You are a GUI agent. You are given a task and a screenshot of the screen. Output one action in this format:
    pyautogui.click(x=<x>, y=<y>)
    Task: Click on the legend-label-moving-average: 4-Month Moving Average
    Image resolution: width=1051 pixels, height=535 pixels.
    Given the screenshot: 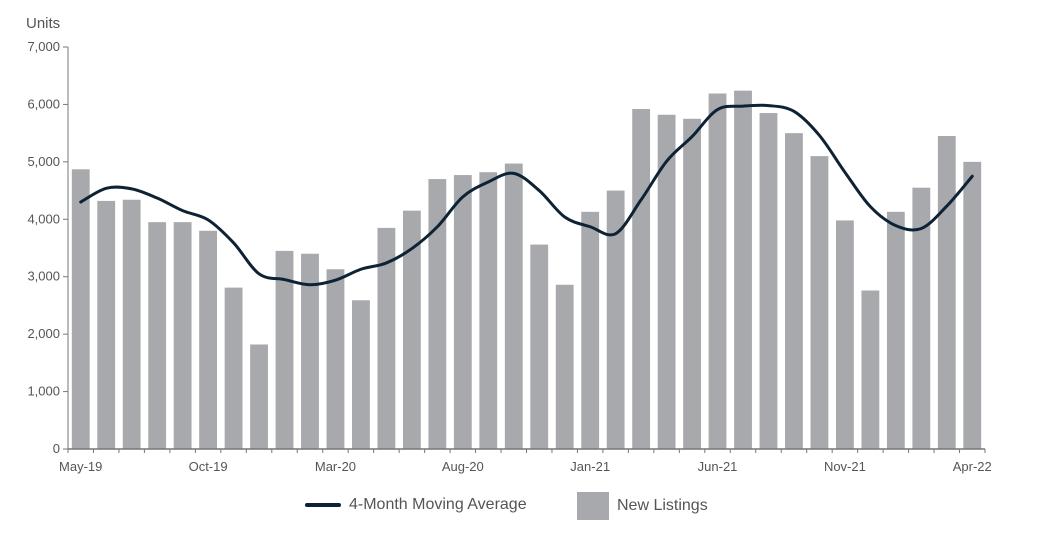 What is the action you would take?
    pyautogui.click(x=438, y=504)
    